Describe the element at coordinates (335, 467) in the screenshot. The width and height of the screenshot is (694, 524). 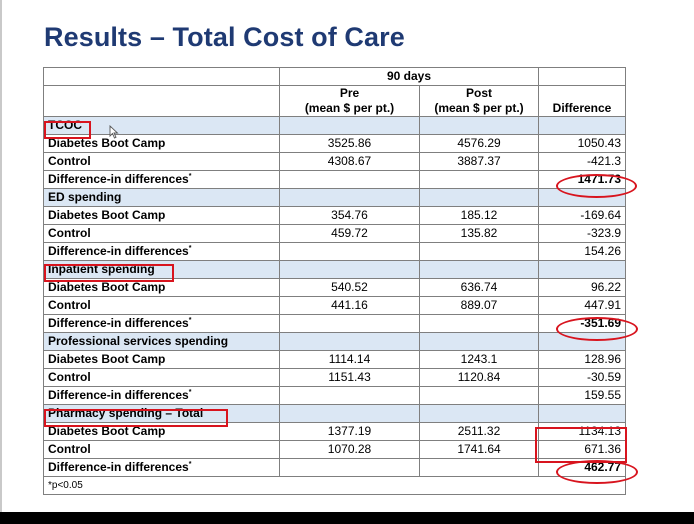
I see `table-row: Difference-in differences* 462.77` at that location.